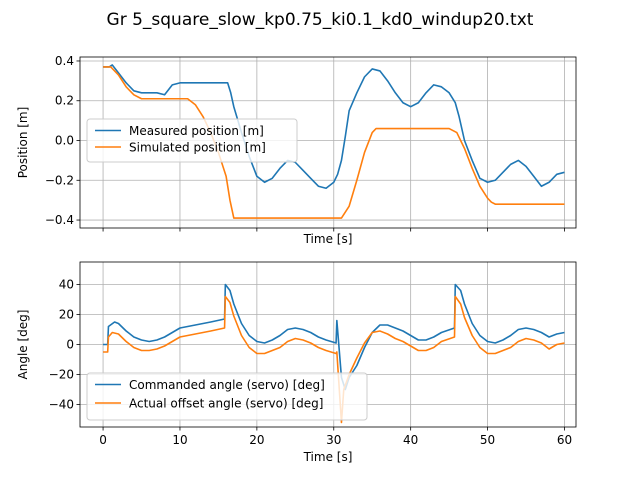 The width and height of the screenshot is (640, 484). Describe the element at coordinates (410, 440) in the screenshot. I see `x-tick-label: 40` at that location.